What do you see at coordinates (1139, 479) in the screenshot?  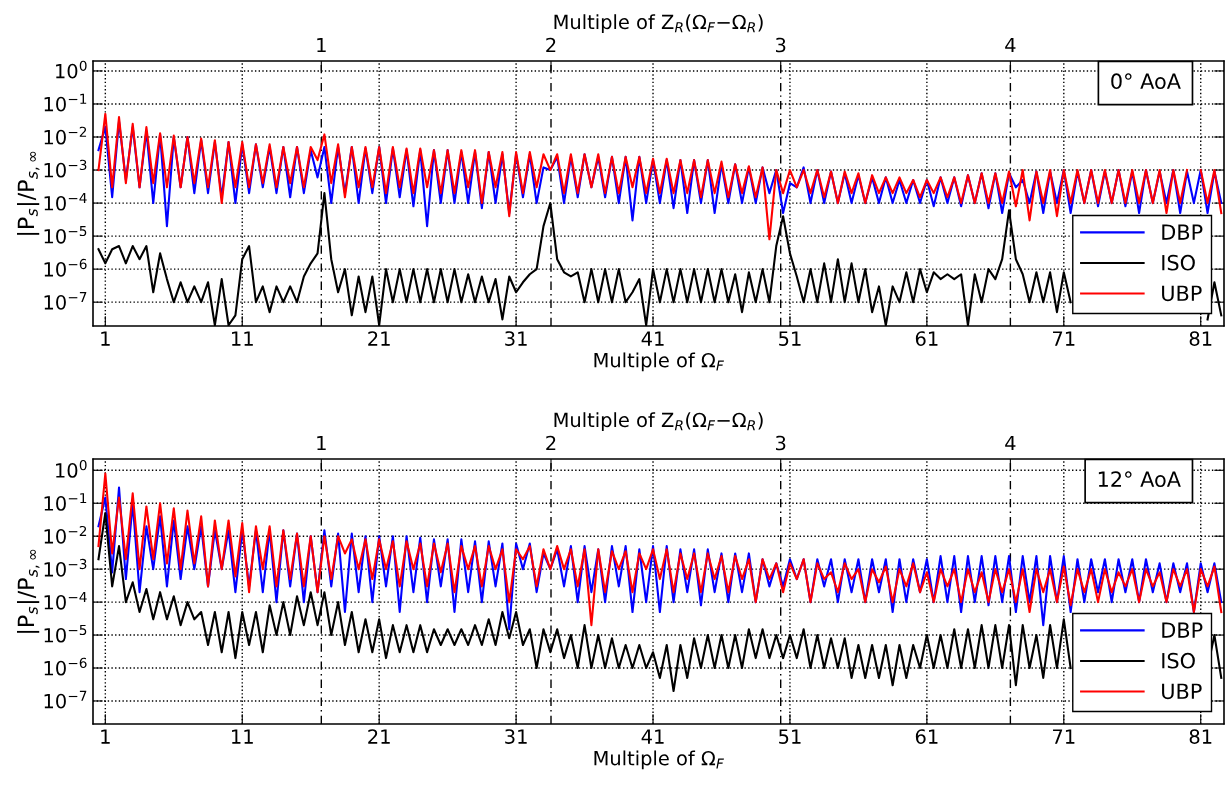 I see `annotation: 12° AoA` at bounding box center [1139, 479].